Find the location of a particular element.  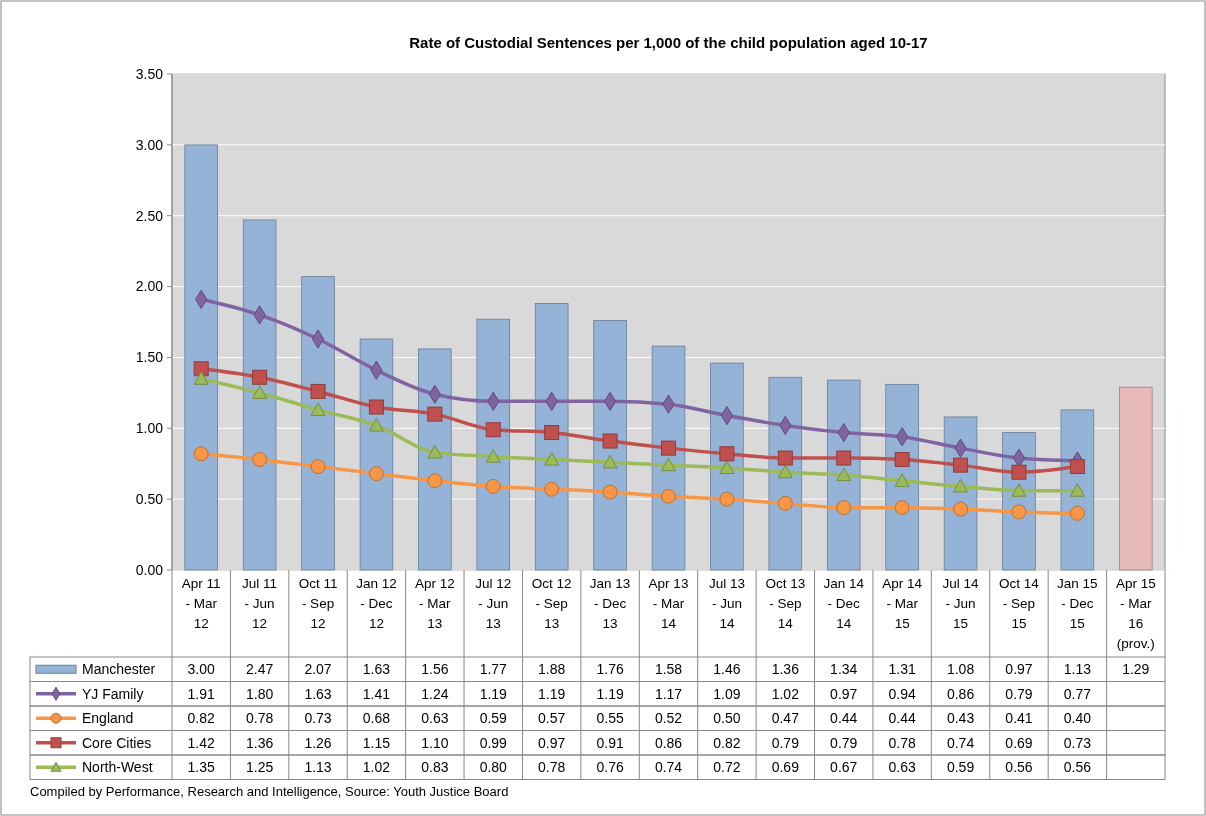

legend-label: England is located at coordinates (108, 718).